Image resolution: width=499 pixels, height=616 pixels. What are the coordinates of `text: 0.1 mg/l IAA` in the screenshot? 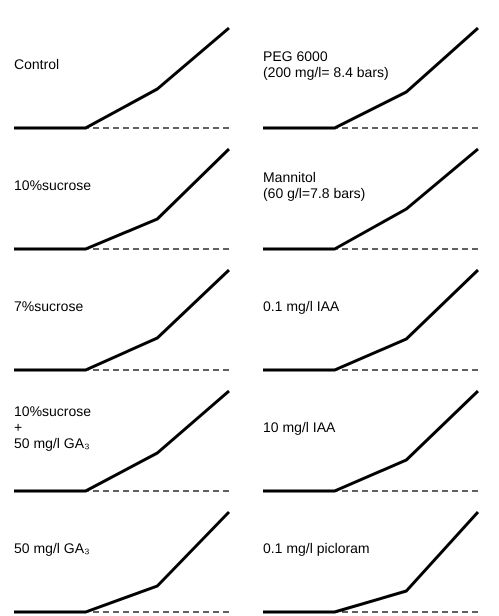 It's located at (301, 306).